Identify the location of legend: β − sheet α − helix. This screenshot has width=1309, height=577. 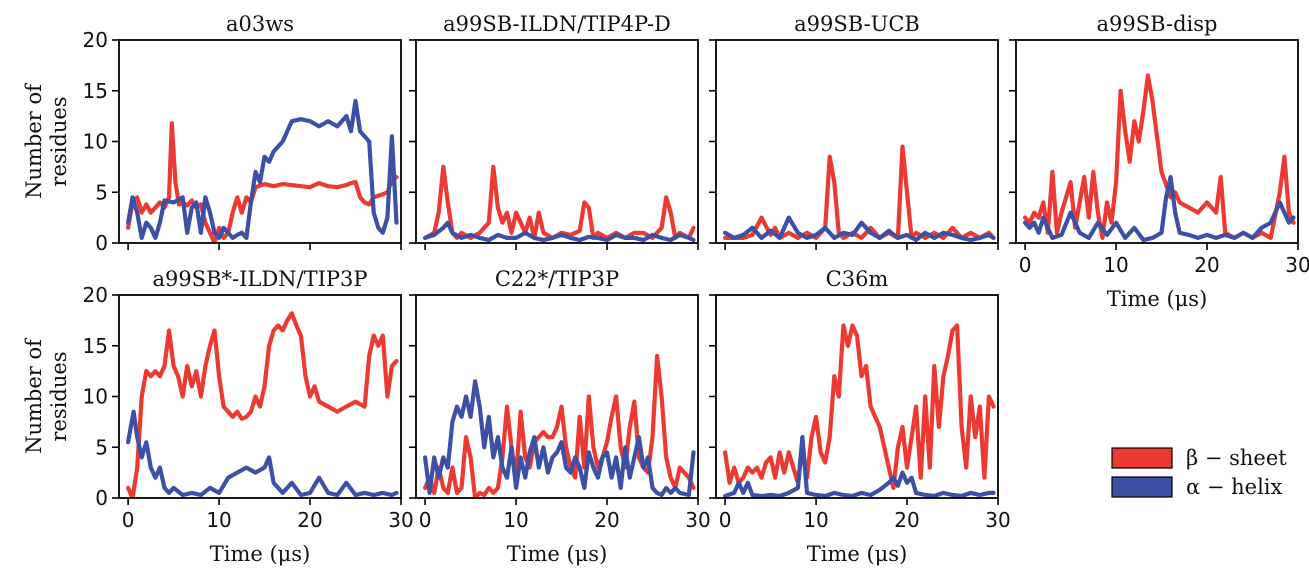
(1199, 472).